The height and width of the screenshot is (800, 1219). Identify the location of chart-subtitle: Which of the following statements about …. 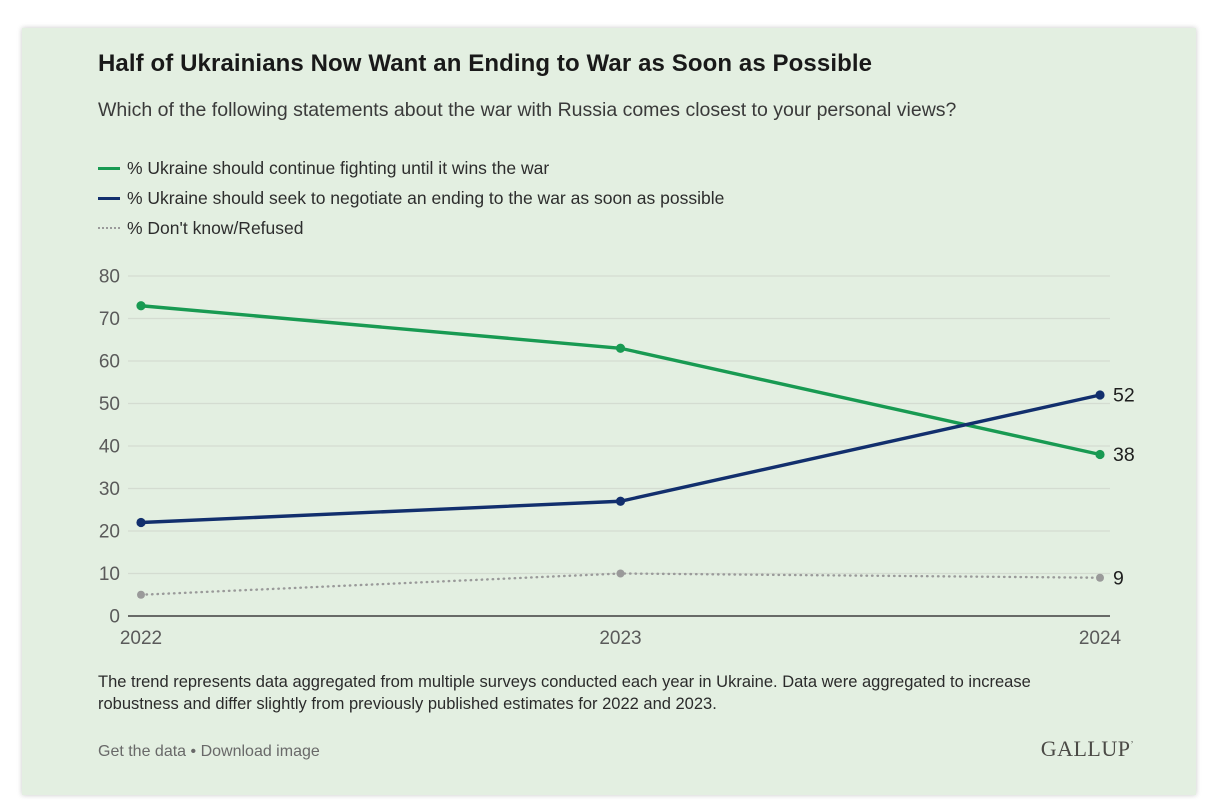
(527, 110).